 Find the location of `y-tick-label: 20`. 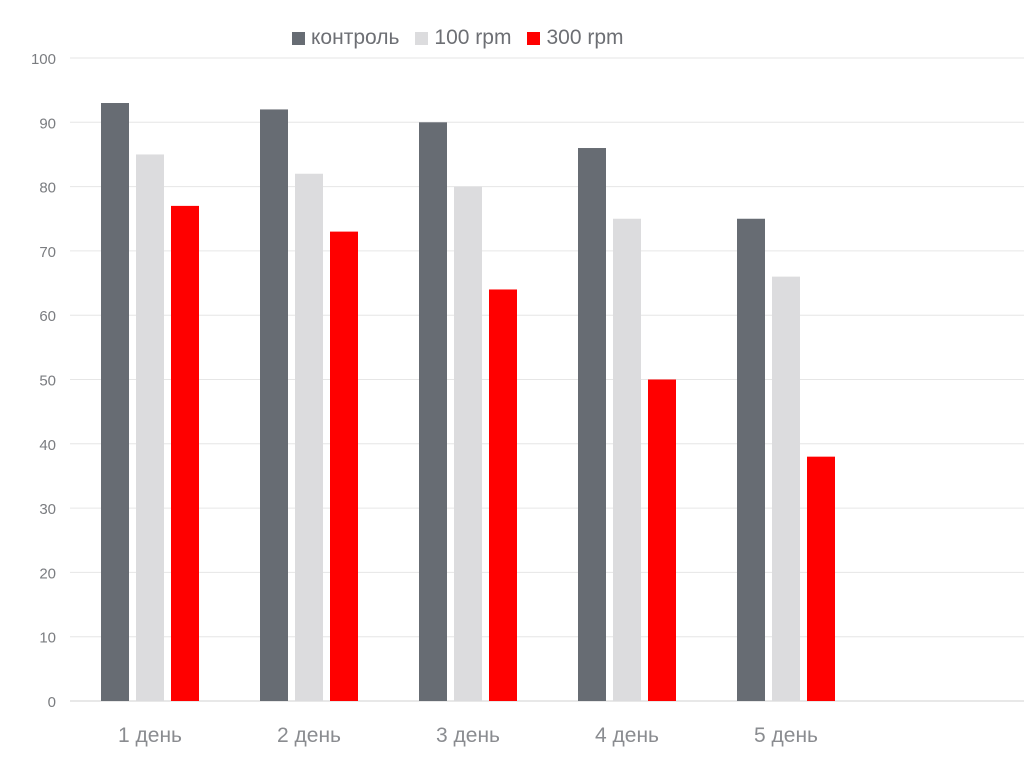

y-tick-label: 20 is located at coordinates (47, 573).